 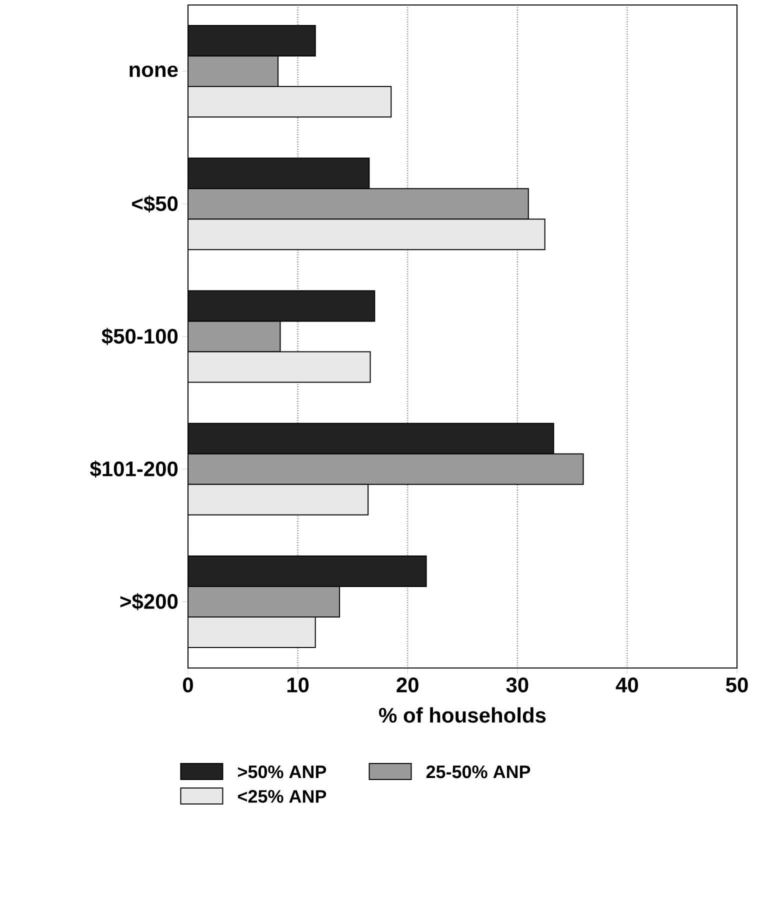 What do you see at coordinates (282, 771) in the screenshot?
I see `legend-label: >50% ANP` at bounding box center [282, 771].